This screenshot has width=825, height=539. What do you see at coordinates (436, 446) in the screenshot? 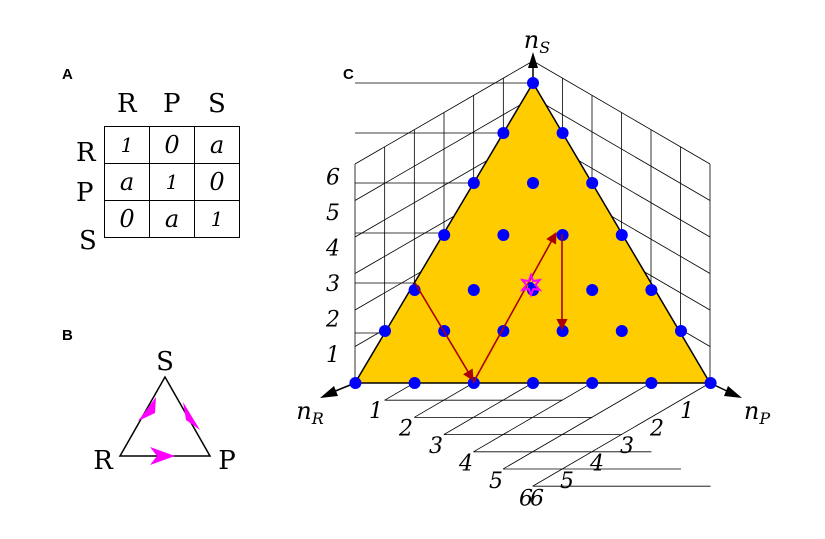
I see `tick-label-nr: 3` at bounding box center [436, 446].